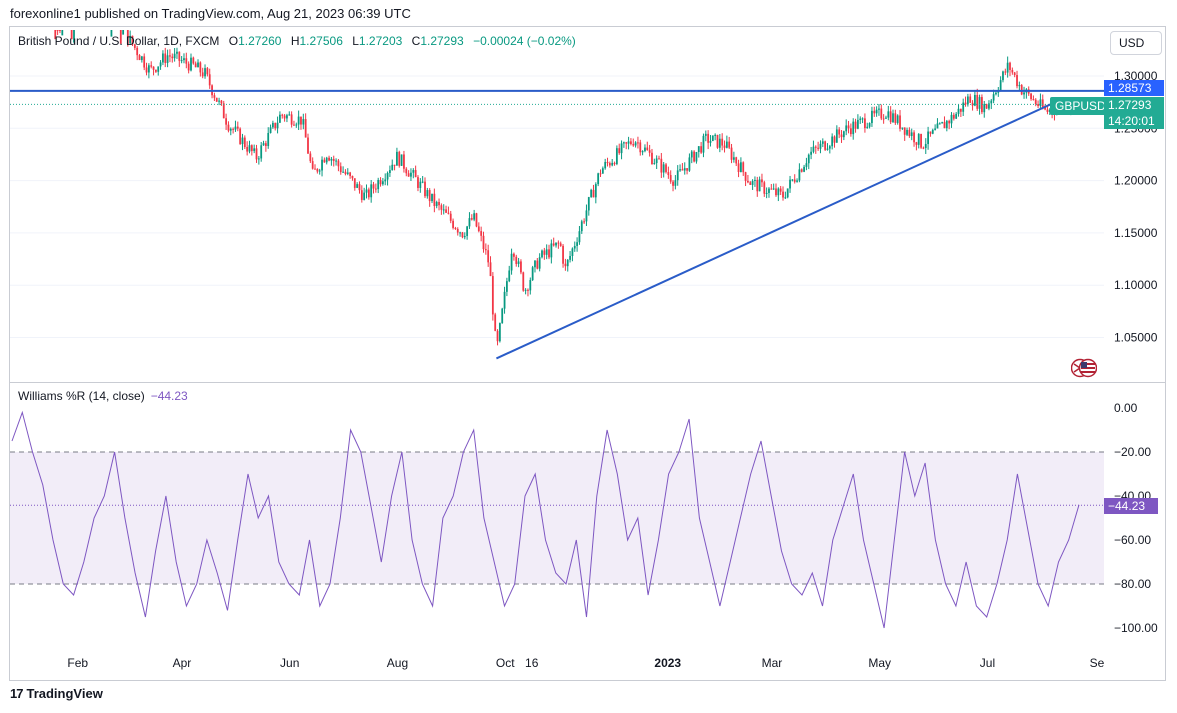  I want to click on williams-tick-label: −100.00, so click(1136, 628).